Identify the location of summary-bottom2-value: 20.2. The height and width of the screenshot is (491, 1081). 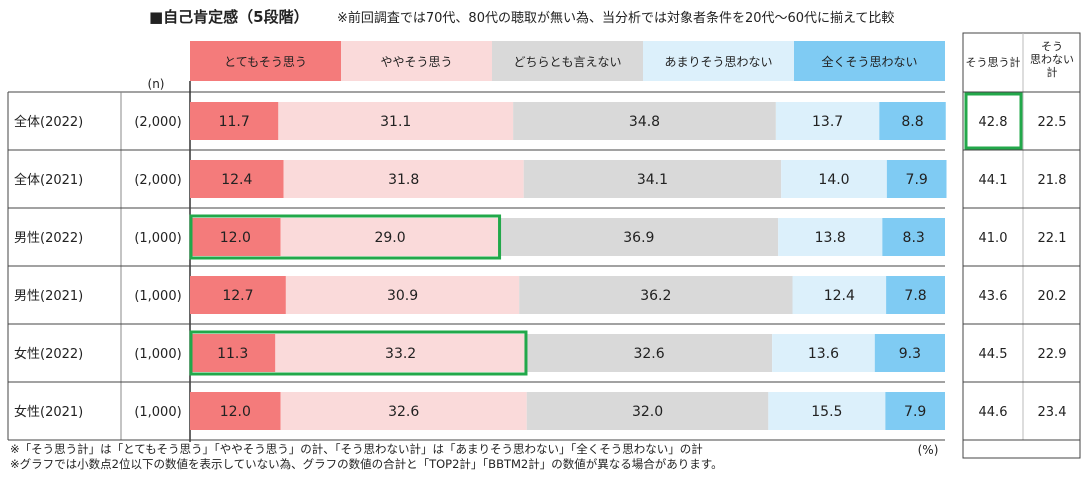
(1052, 296).